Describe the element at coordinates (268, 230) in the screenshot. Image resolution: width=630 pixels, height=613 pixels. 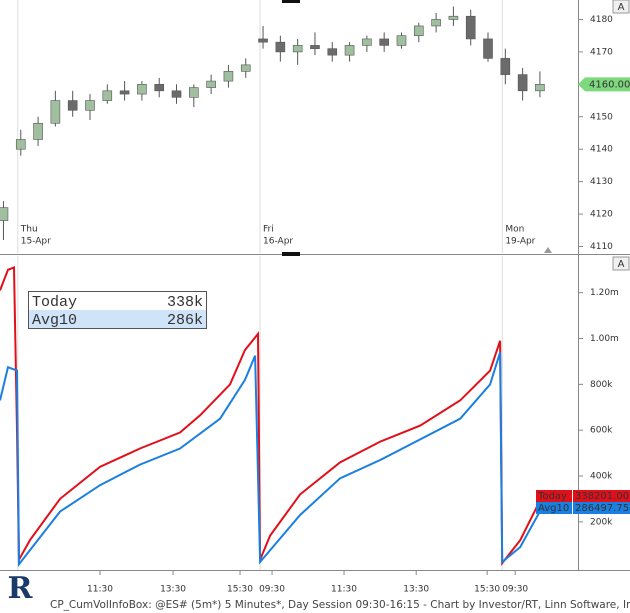
I see `x-tick-label: Fri` at that location.